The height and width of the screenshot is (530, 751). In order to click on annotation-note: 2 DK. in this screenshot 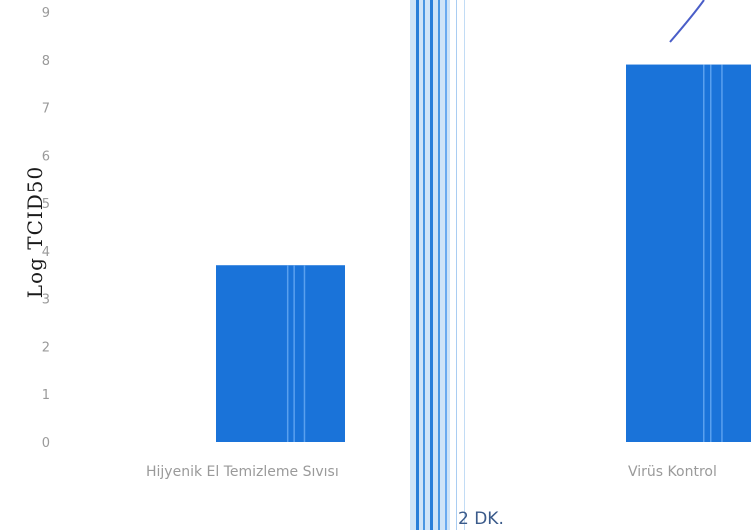, I will do `click(481, 519)`.